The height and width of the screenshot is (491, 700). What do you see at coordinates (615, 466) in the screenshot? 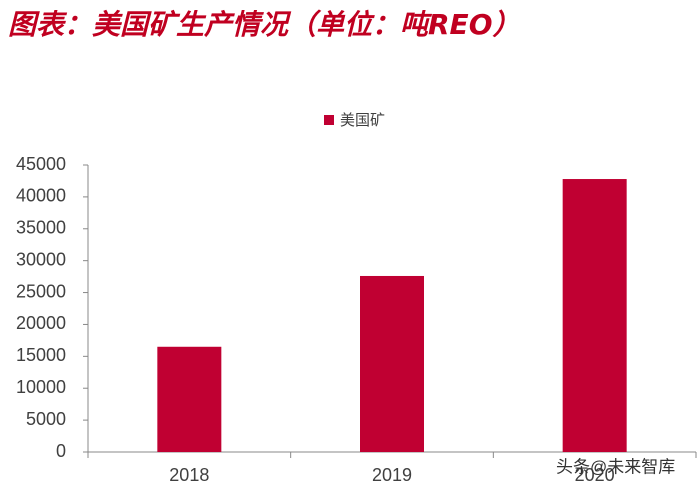
I see `watermark: 头条@未来智库` at bounding box center [615, 466].